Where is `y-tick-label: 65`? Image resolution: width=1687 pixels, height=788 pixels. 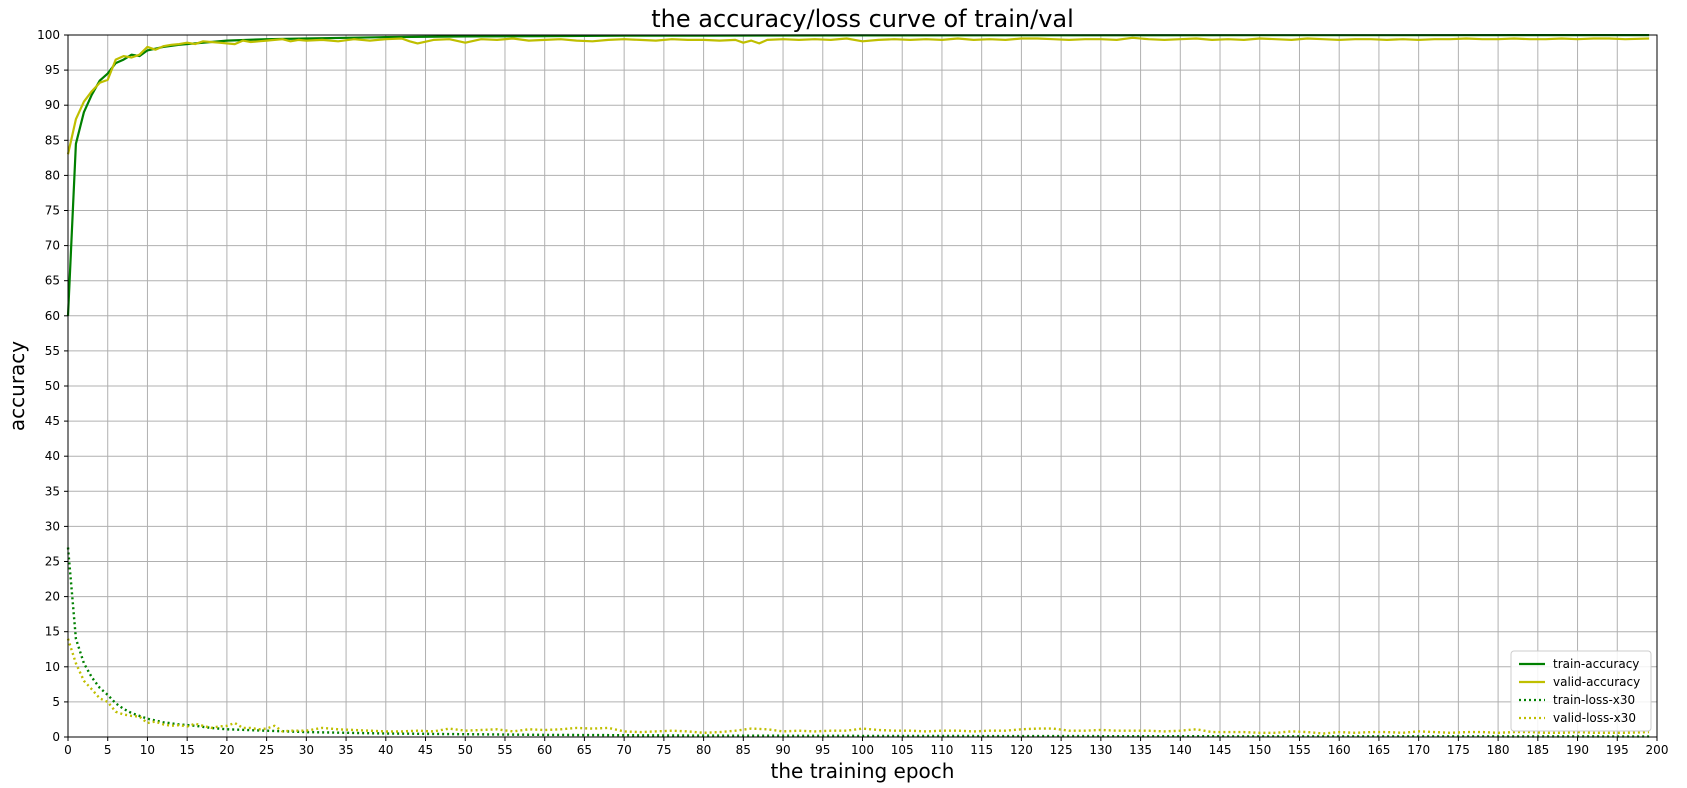
y-tick-label: 65 is located at coordinates (52, 281).